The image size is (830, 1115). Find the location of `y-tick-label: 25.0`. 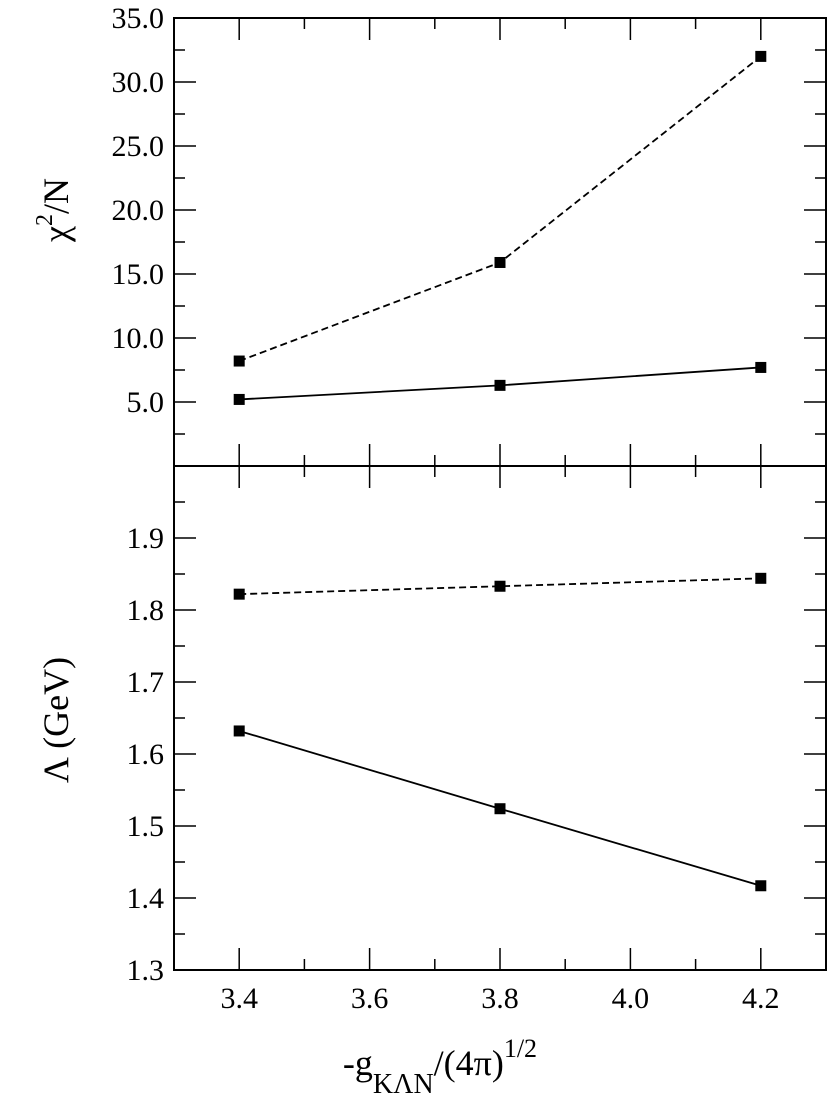

y-tick-label: 25.0 is located at coordinates (138, 146).